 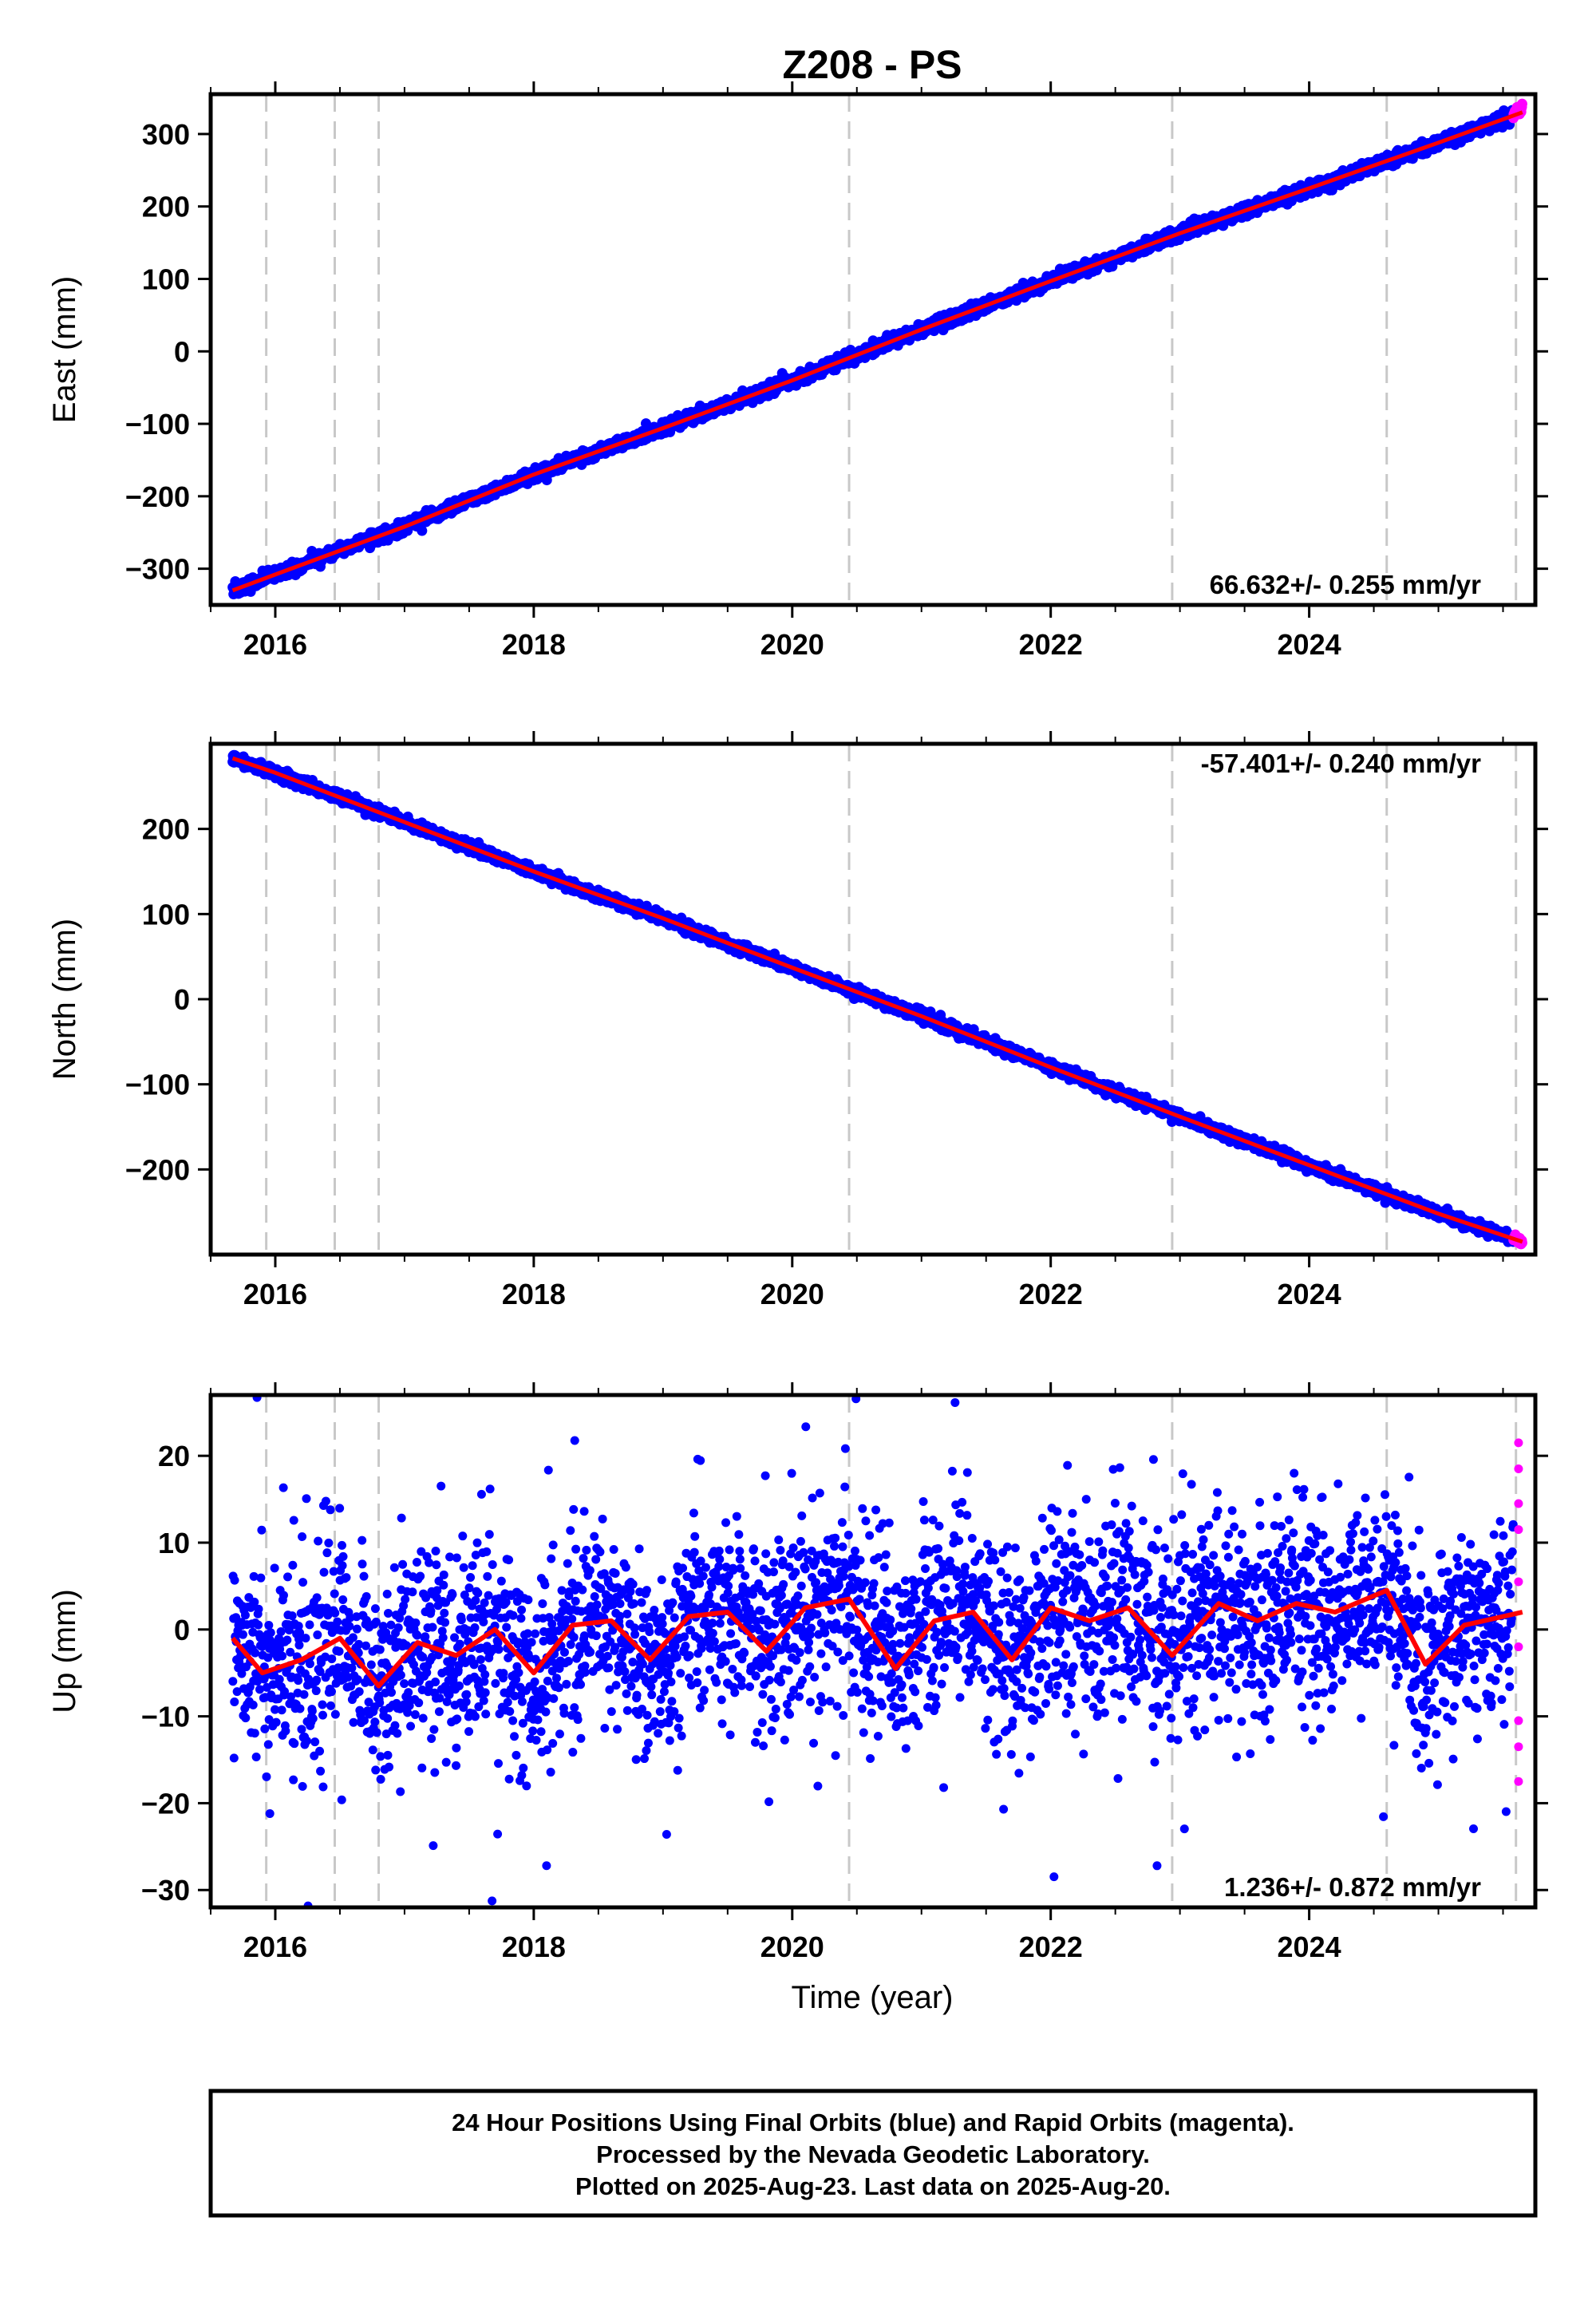 What do you see at coordinates (166, 134) in the screenshot?
I see `east-y-tick-label: 300` at bounding box center [166, 134].